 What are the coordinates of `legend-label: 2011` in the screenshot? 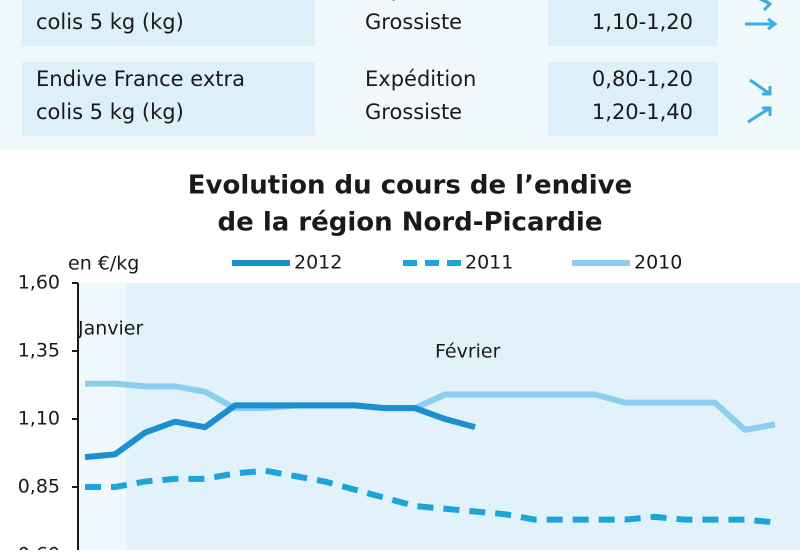 It's located at (489, 263).